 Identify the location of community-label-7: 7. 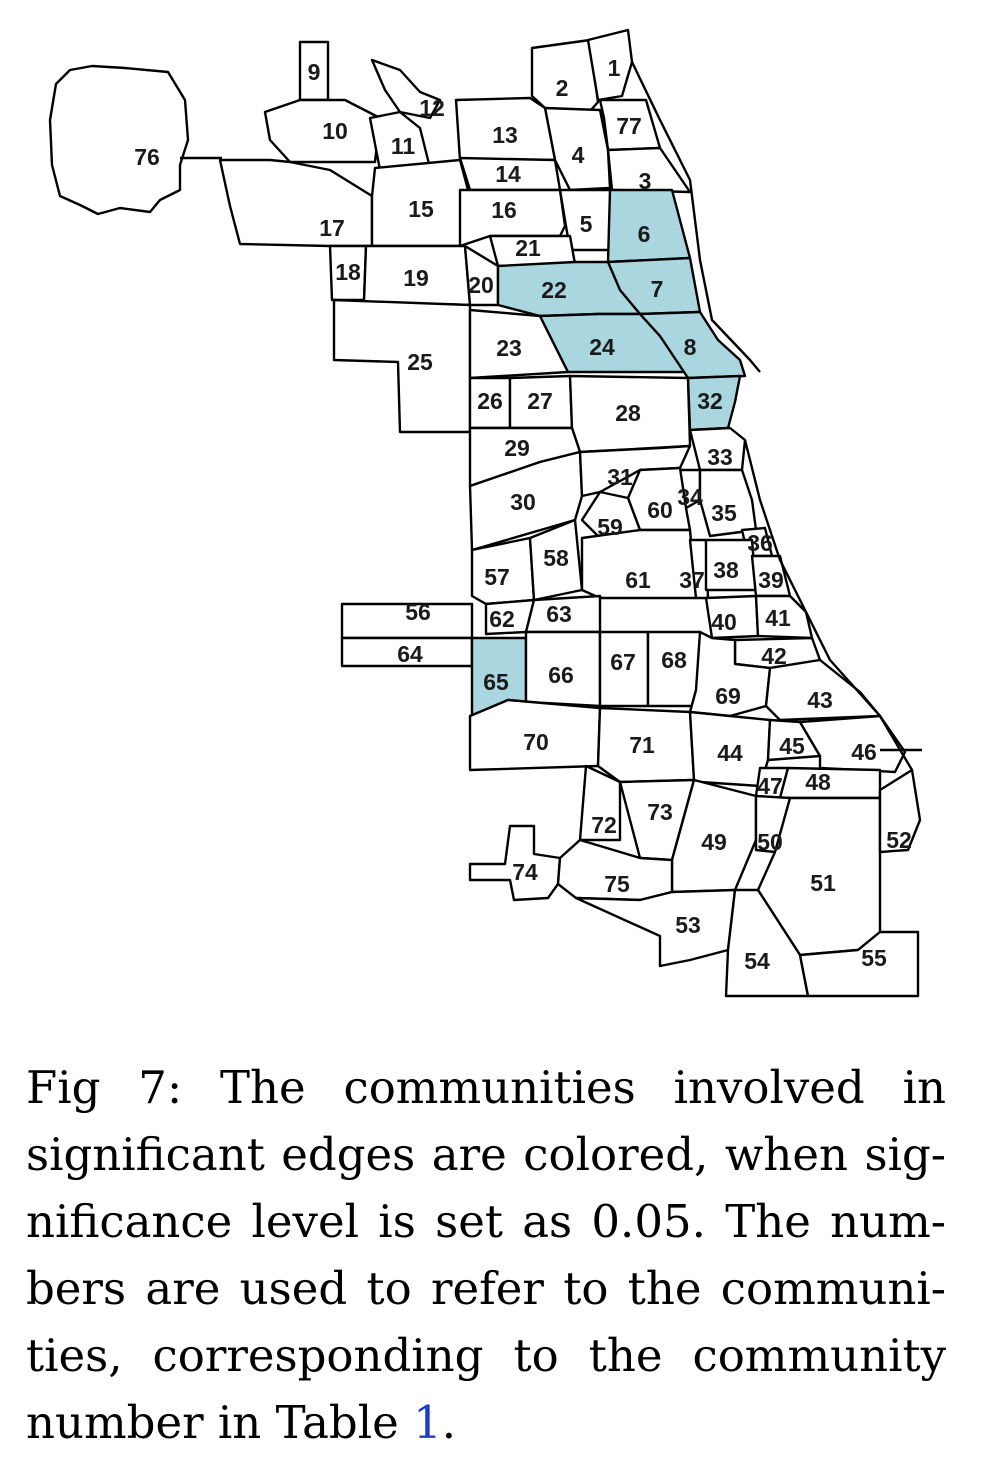
(657, 289).